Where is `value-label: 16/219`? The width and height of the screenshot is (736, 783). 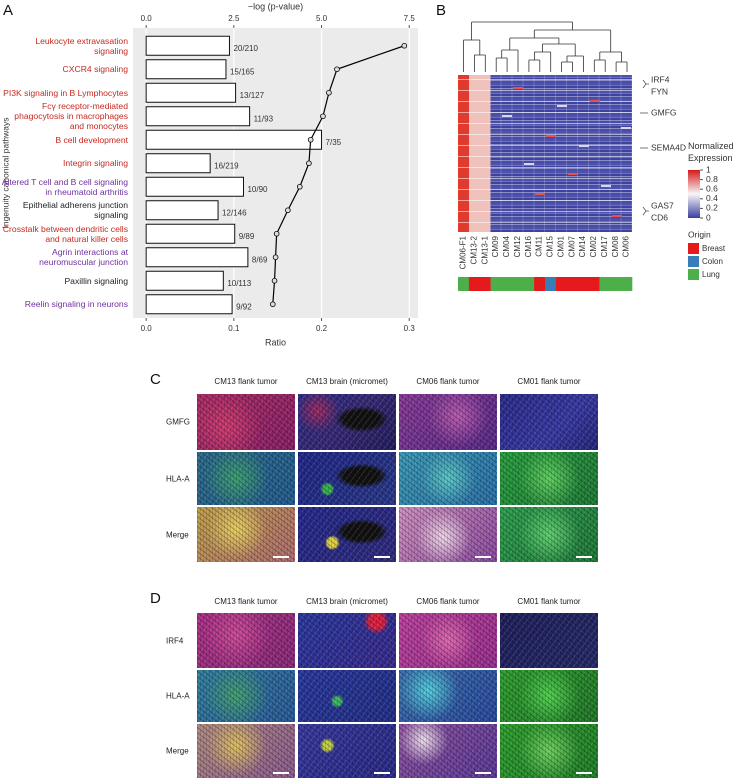 value-label: 16/219 is located at coordinates (226, 165).